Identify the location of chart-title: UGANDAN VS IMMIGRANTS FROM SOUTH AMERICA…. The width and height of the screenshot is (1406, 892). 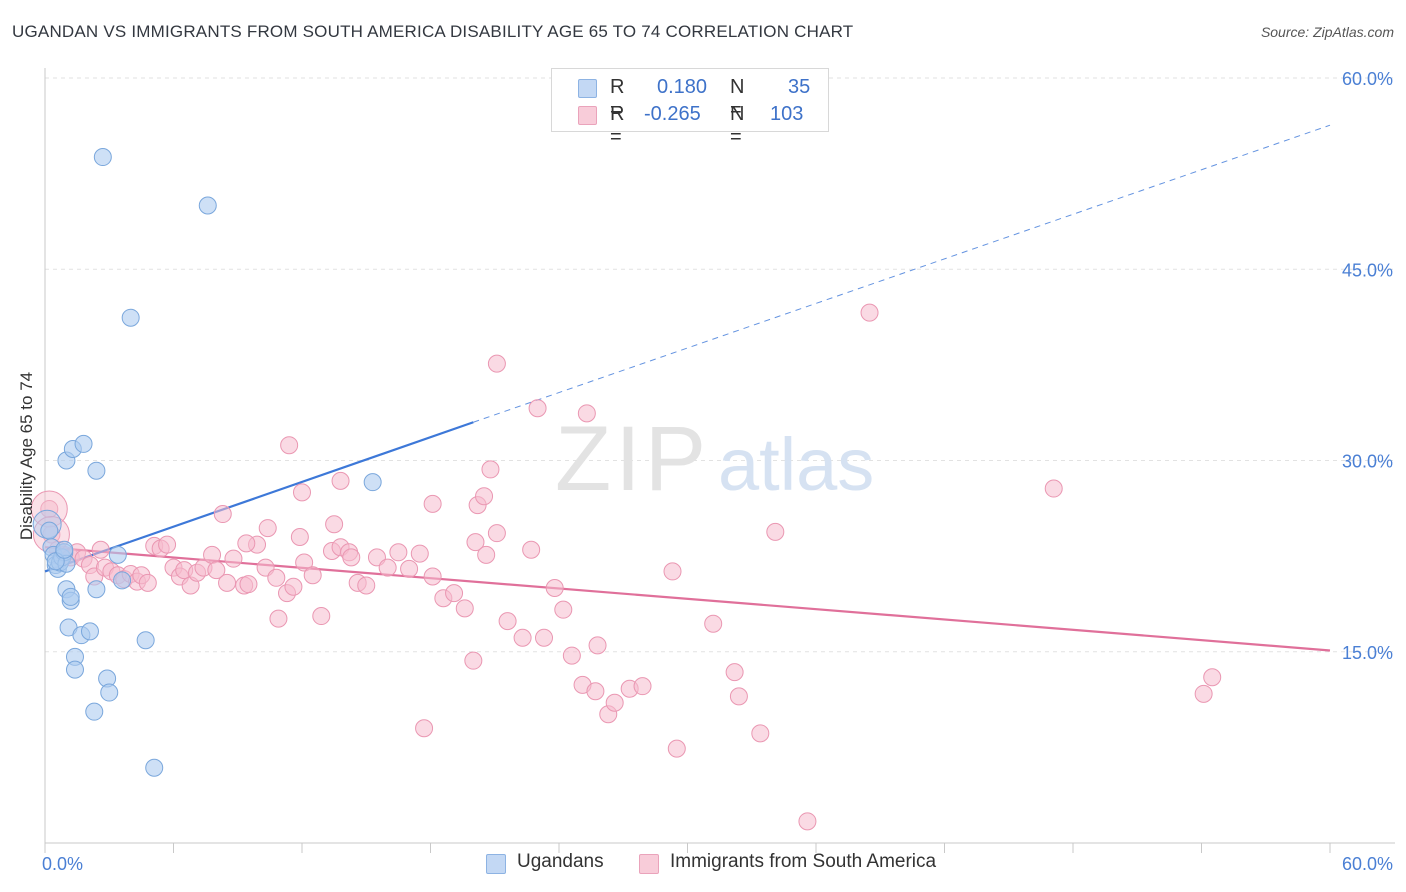
(433, 31).